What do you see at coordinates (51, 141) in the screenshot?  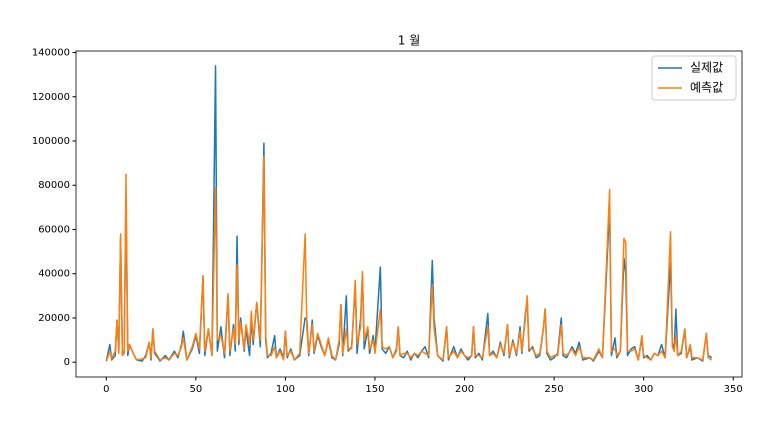 I see `y-tick-label: 100000` at bounding box center [51, 141].